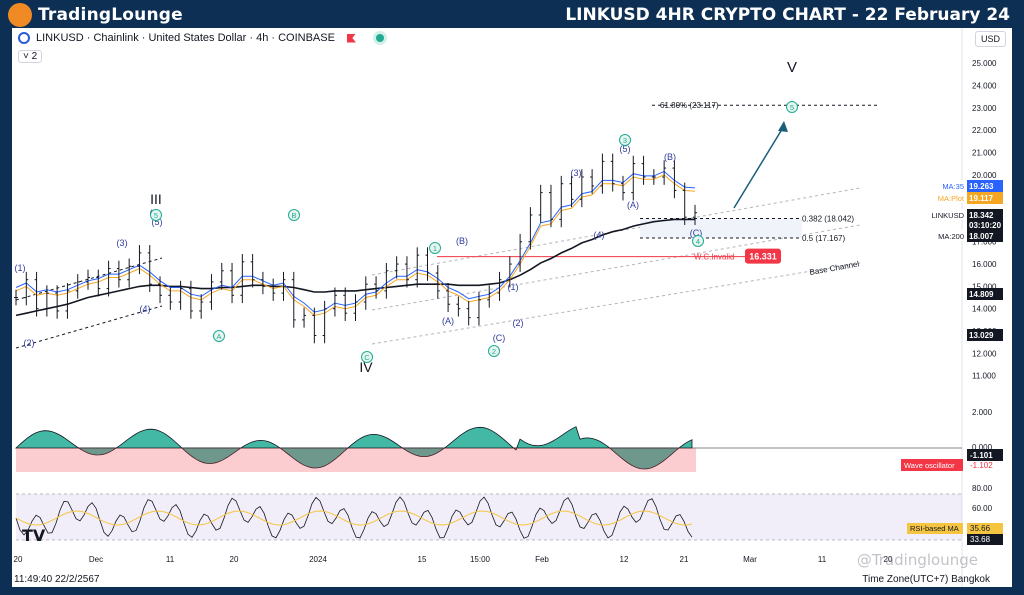  I want to click on rsi-value-box, so click(985, 528).